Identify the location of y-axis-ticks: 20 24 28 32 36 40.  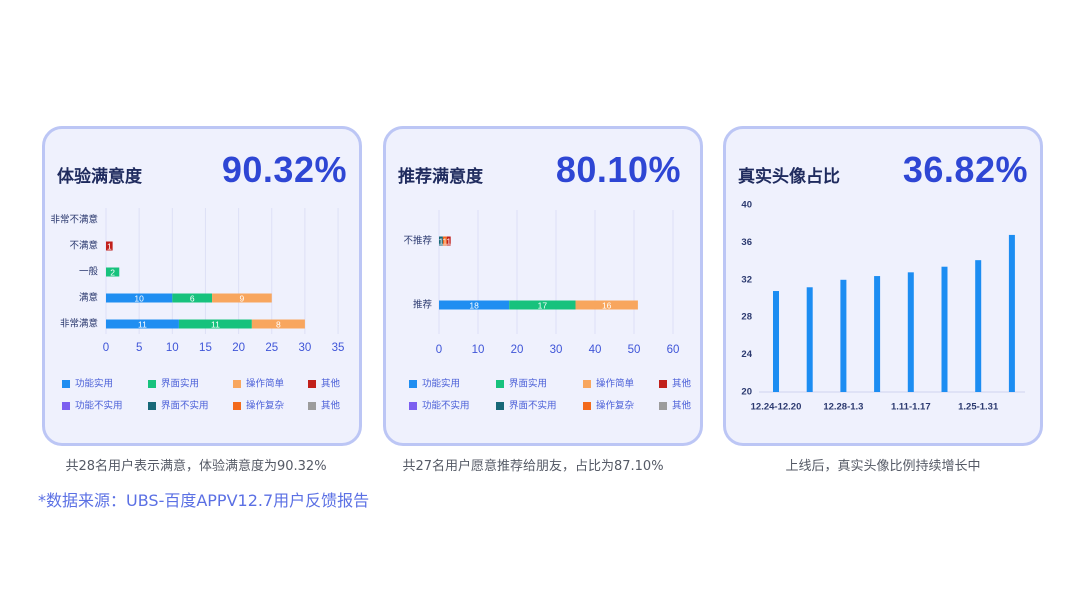
(746, 299).